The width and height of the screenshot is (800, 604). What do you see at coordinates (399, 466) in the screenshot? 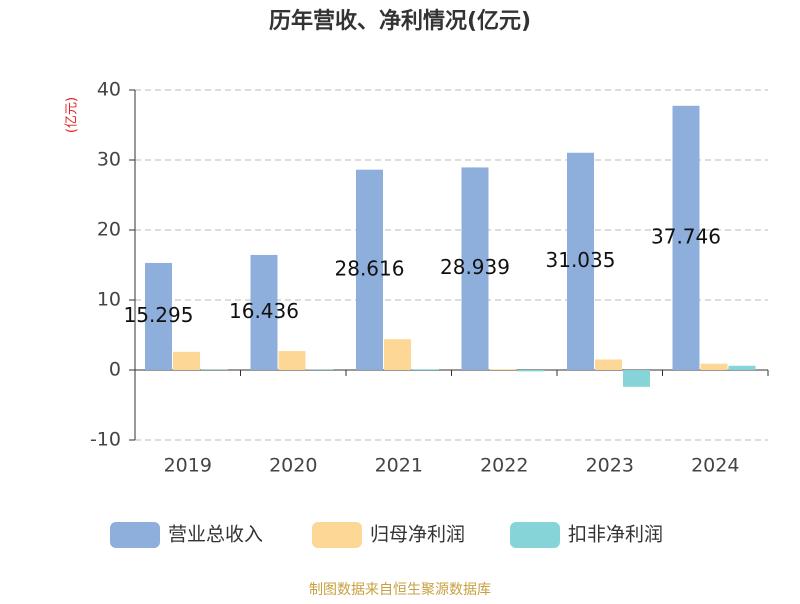
I see `x-tick-label: 2021` at bounding box center [399, 466].